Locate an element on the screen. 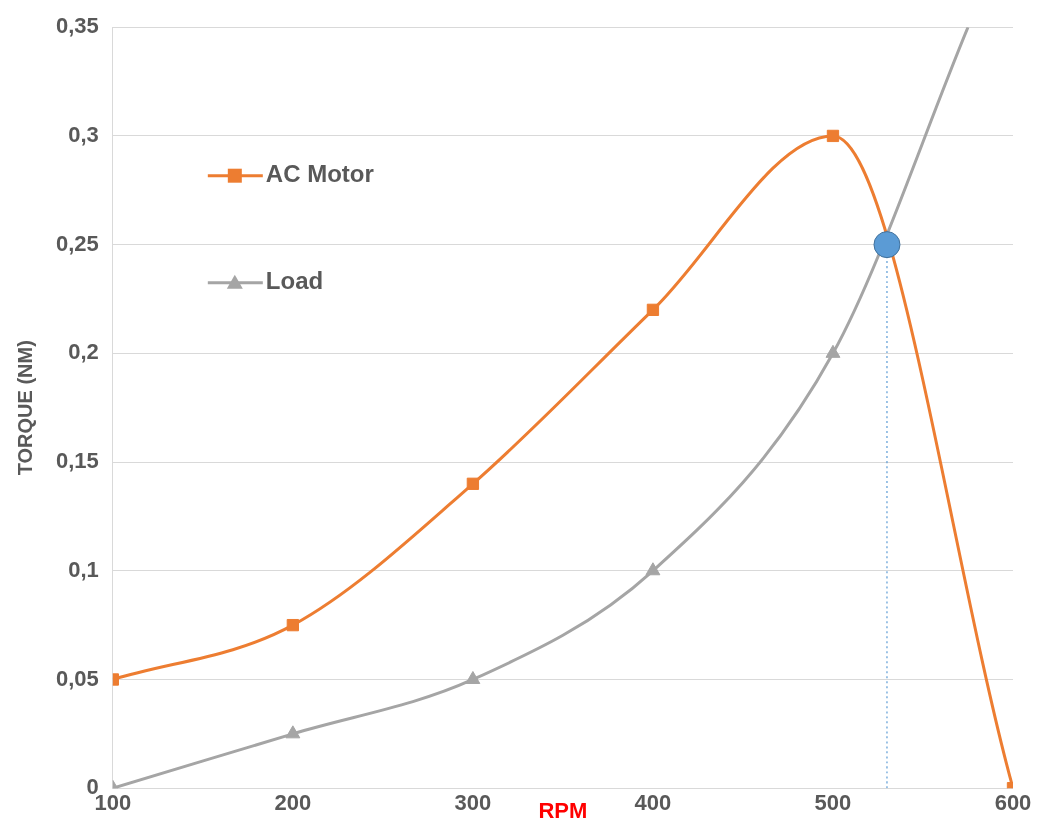 The height and width of the screenshot is (829, 1053). legend-label: AC Motor is located at coordinates (319, 174).